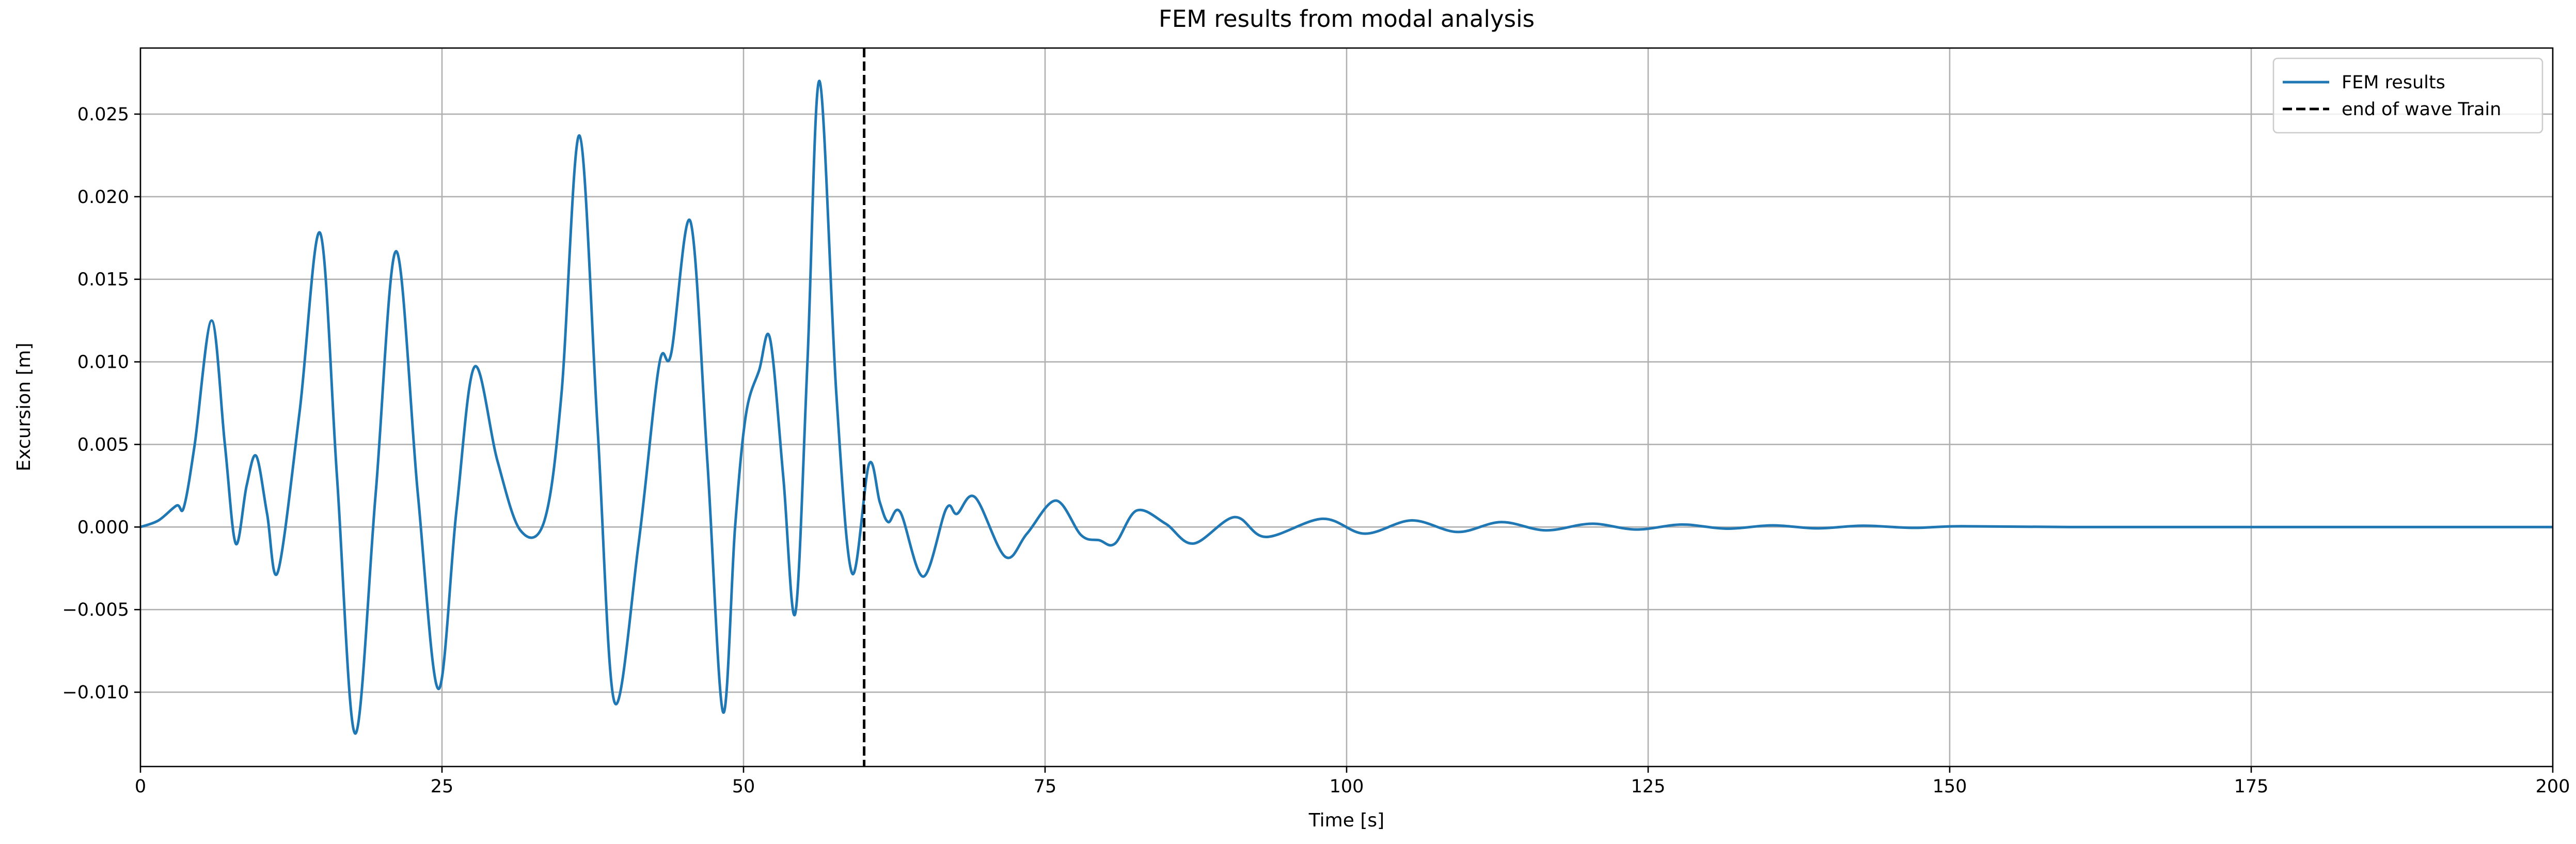 The image size is (2576, 844). Describe the element at coordinates (95, 610) in the screenshot. I see `y-tick-label: −0.005` at that location.